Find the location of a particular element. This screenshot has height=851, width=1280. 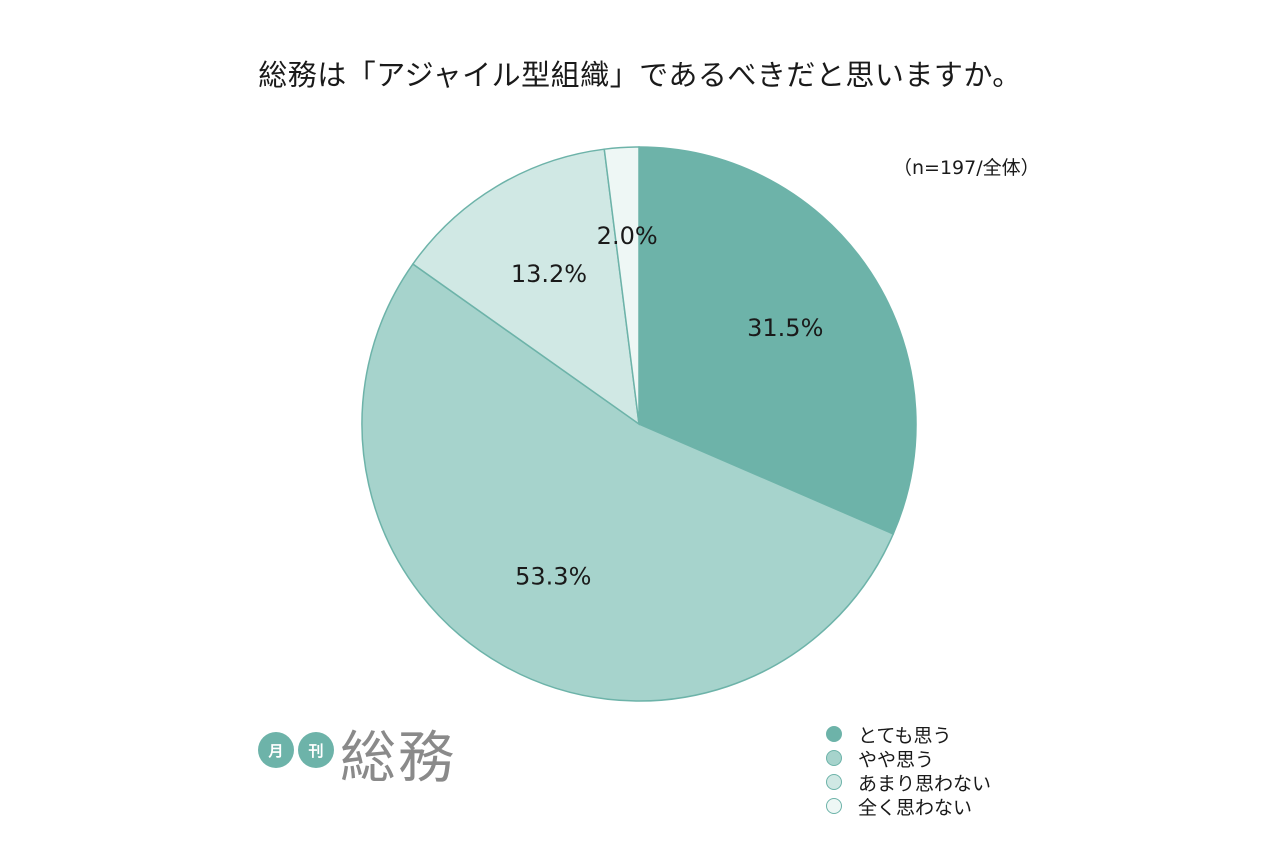

chart-title: 総務は「アジャイル型組織」であるべきだと思いますか。 is located at coordinates (640, 75).